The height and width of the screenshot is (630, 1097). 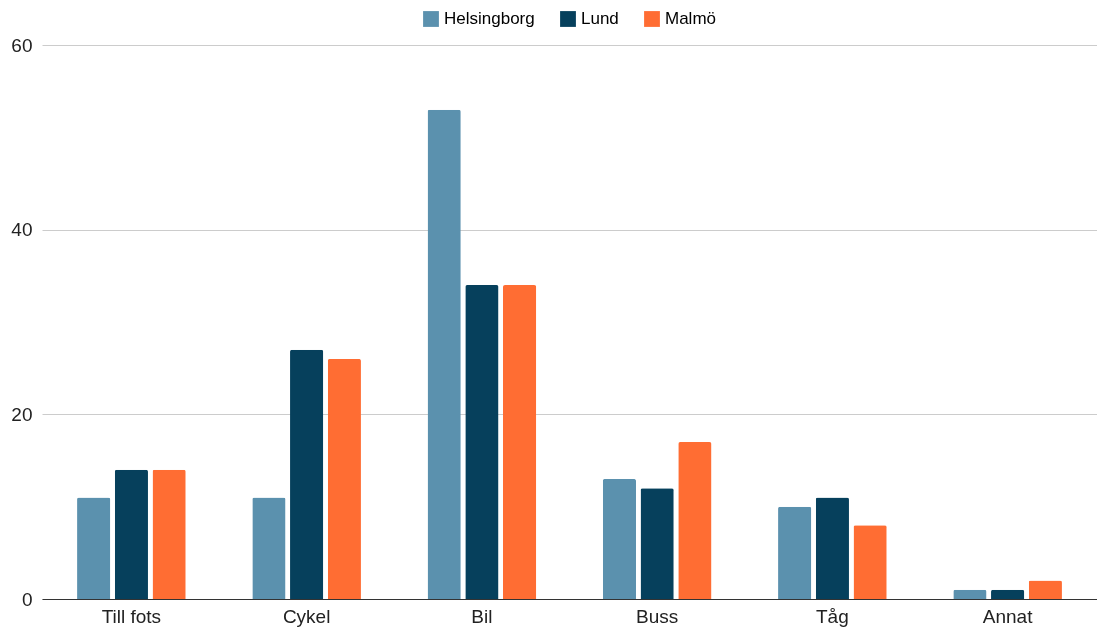 I want to click on x-tick-label: Buss, so click(x=657, y=616).